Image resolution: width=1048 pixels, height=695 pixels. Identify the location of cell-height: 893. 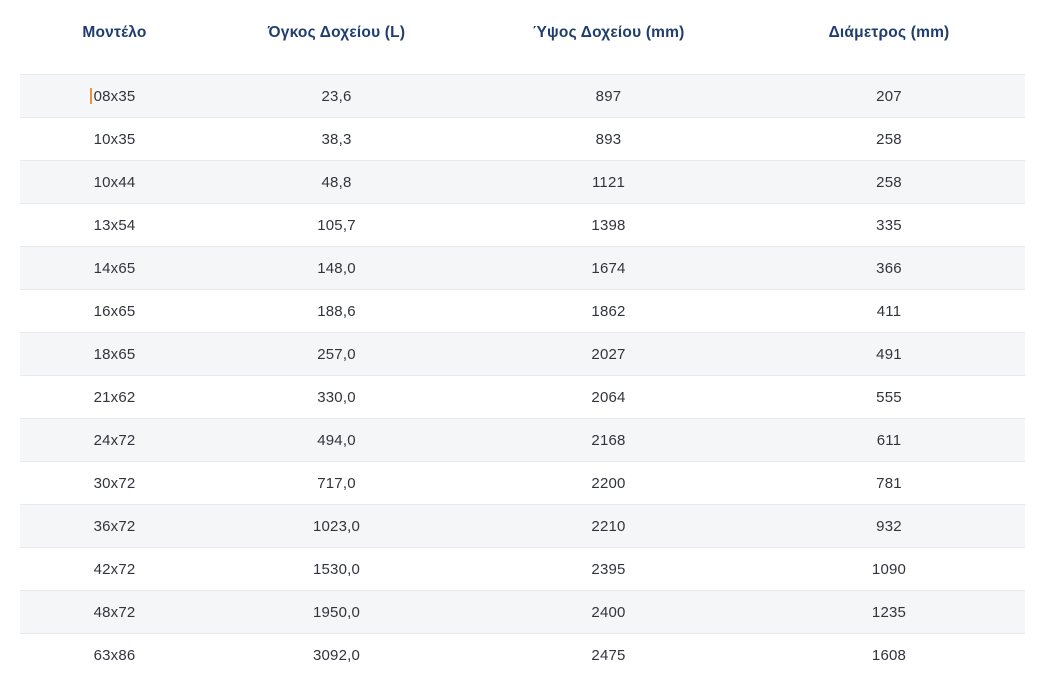
(608, 139).